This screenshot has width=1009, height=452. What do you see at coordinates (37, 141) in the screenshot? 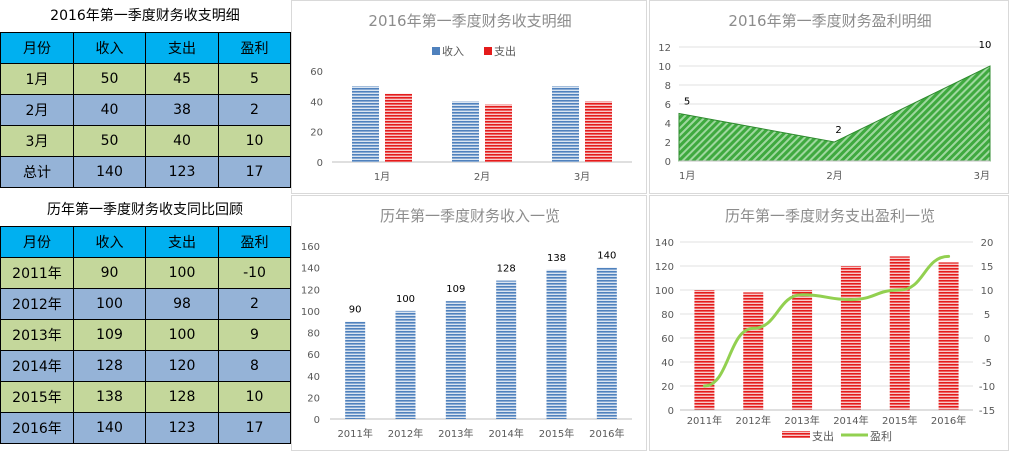
I see `table-cell: 3月` at bounding box center [37, 141].